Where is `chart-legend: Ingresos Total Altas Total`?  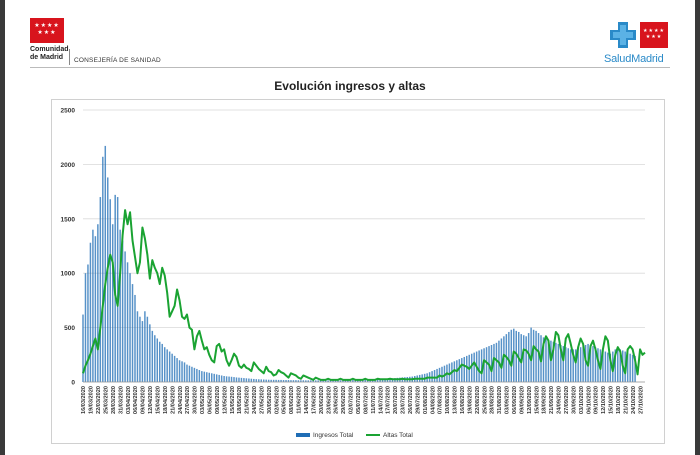 chart-legend: Ingresos Total Altas Total is located at coordinates (354, 435).